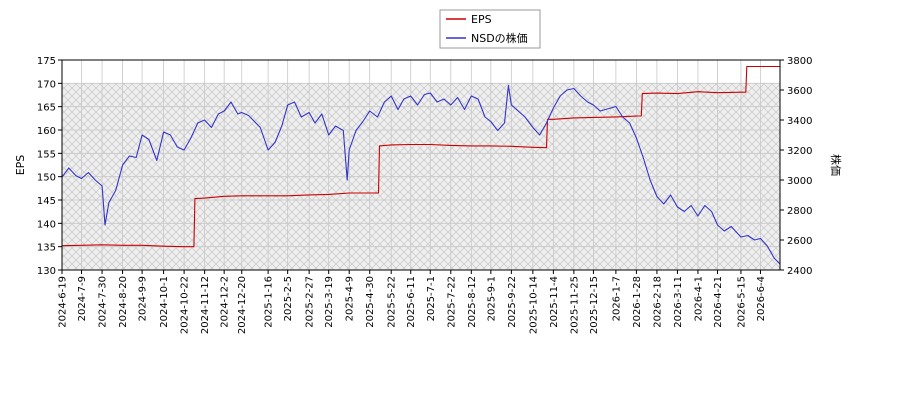 The image size is (900, 400). Describe the element at coordinates (594, 305) in the screenshot. I see `x-tick-label: 2025-12-15` at that location.